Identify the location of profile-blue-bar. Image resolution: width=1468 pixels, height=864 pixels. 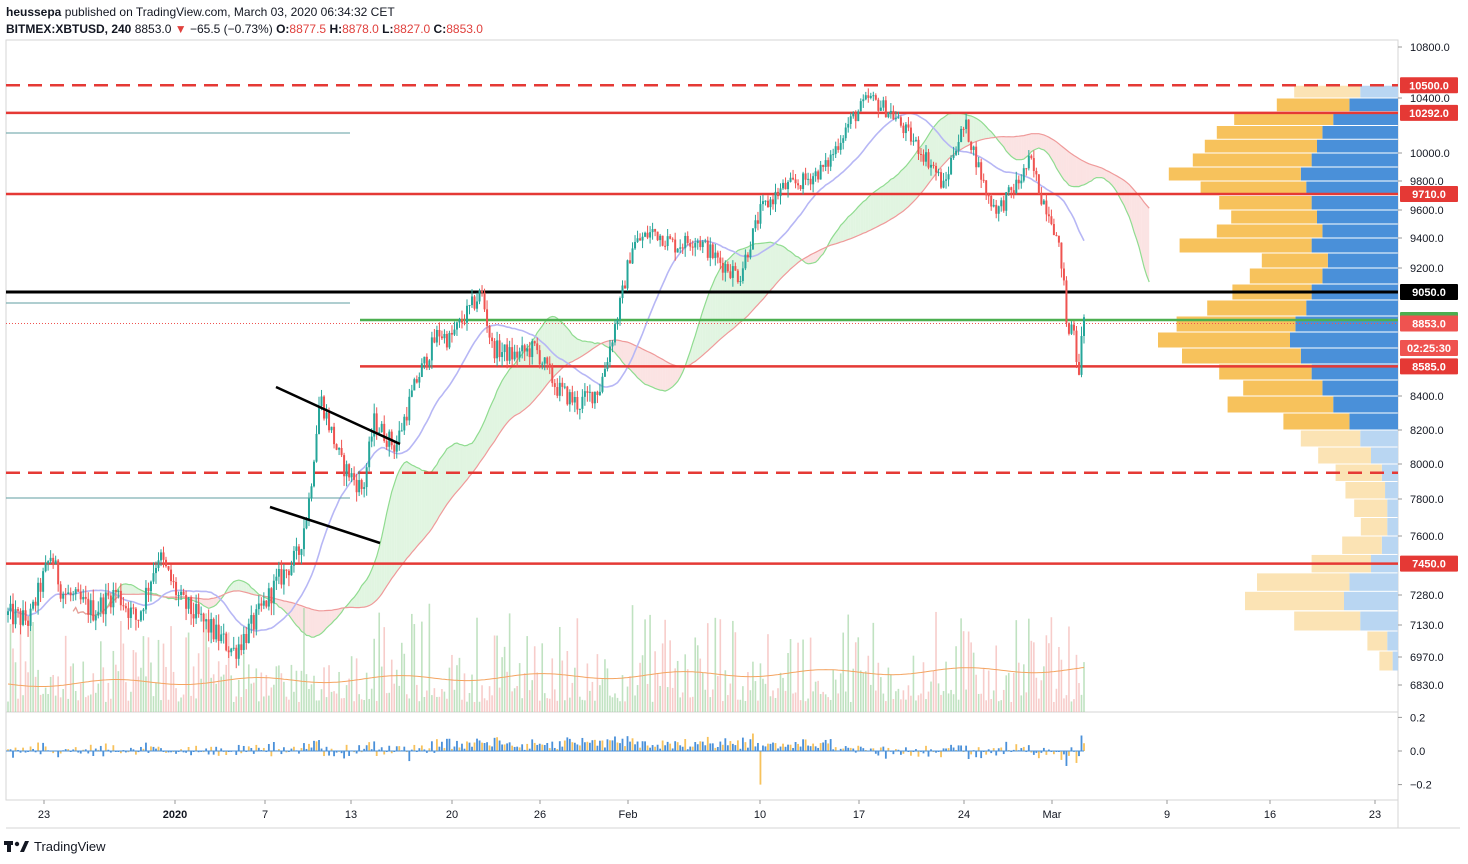
(1365, 404).